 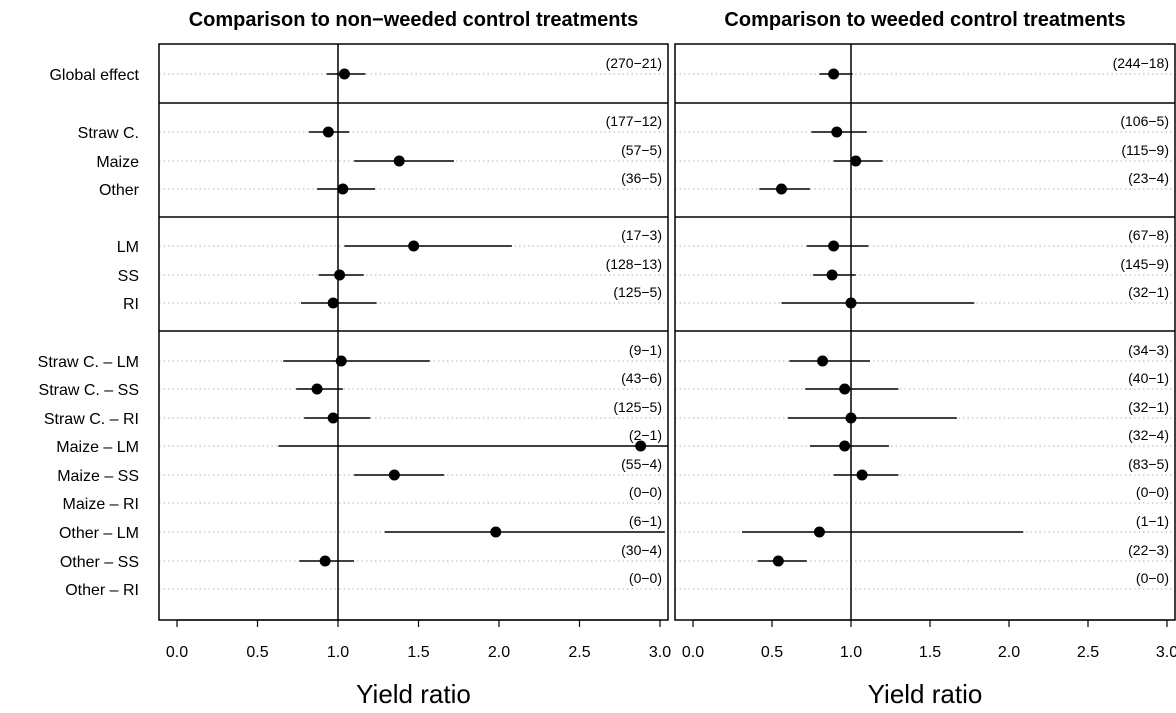 I want to click on sample-size-label: (106−5), so click(x=1144, y=121).